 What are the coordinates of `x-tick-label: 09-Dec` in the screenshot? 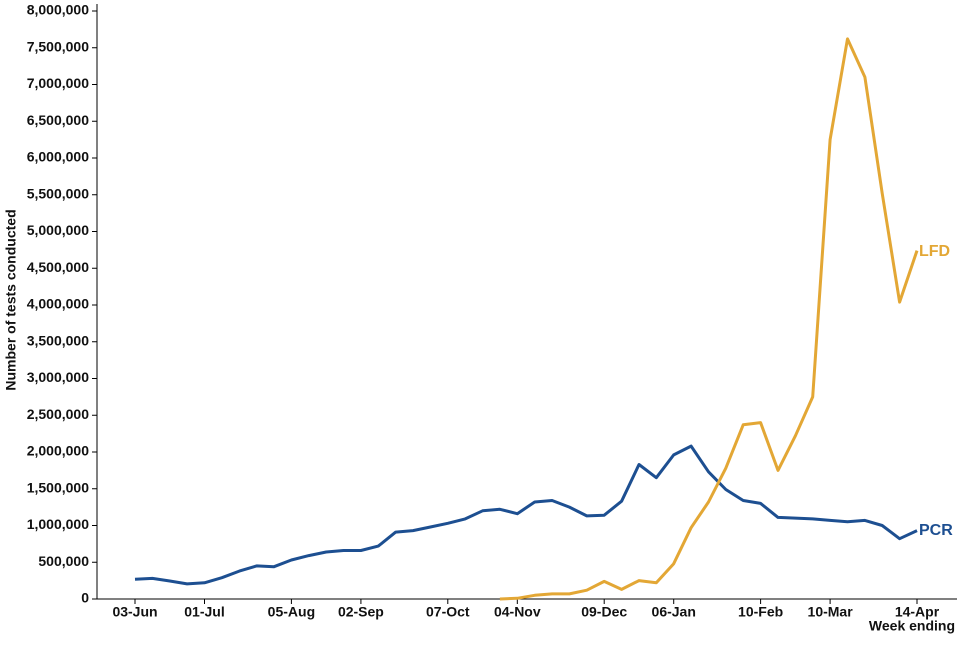 It's located at (604, 612).